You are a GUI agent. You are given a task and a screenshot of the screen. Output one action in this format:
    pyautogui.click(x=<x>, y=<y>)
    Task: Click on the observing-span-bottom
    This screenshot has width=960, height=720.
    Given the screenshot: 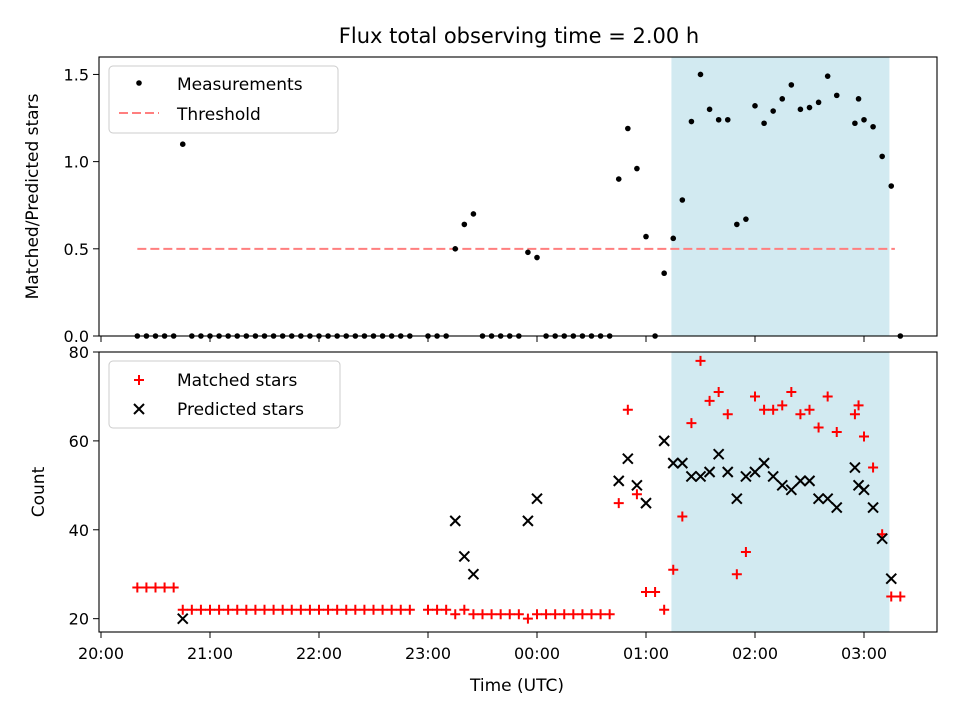 What is the action you would take?
    pyautogui.click(x=780, y=492)
    